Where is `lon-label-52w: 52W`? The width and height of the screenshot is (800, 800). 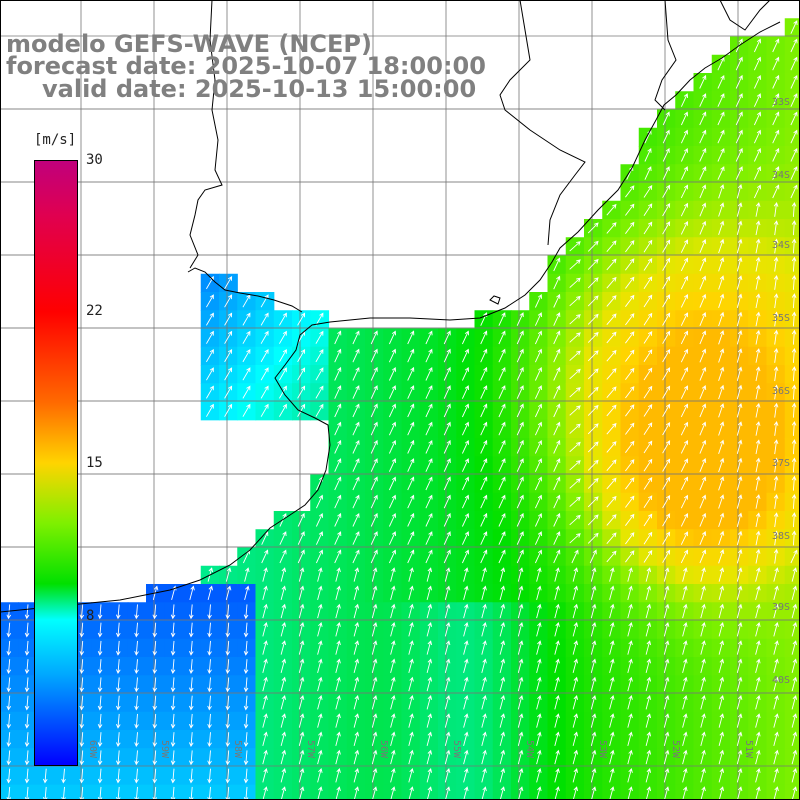 lon-label-52w: 52W is located at coordinates (675, 749).